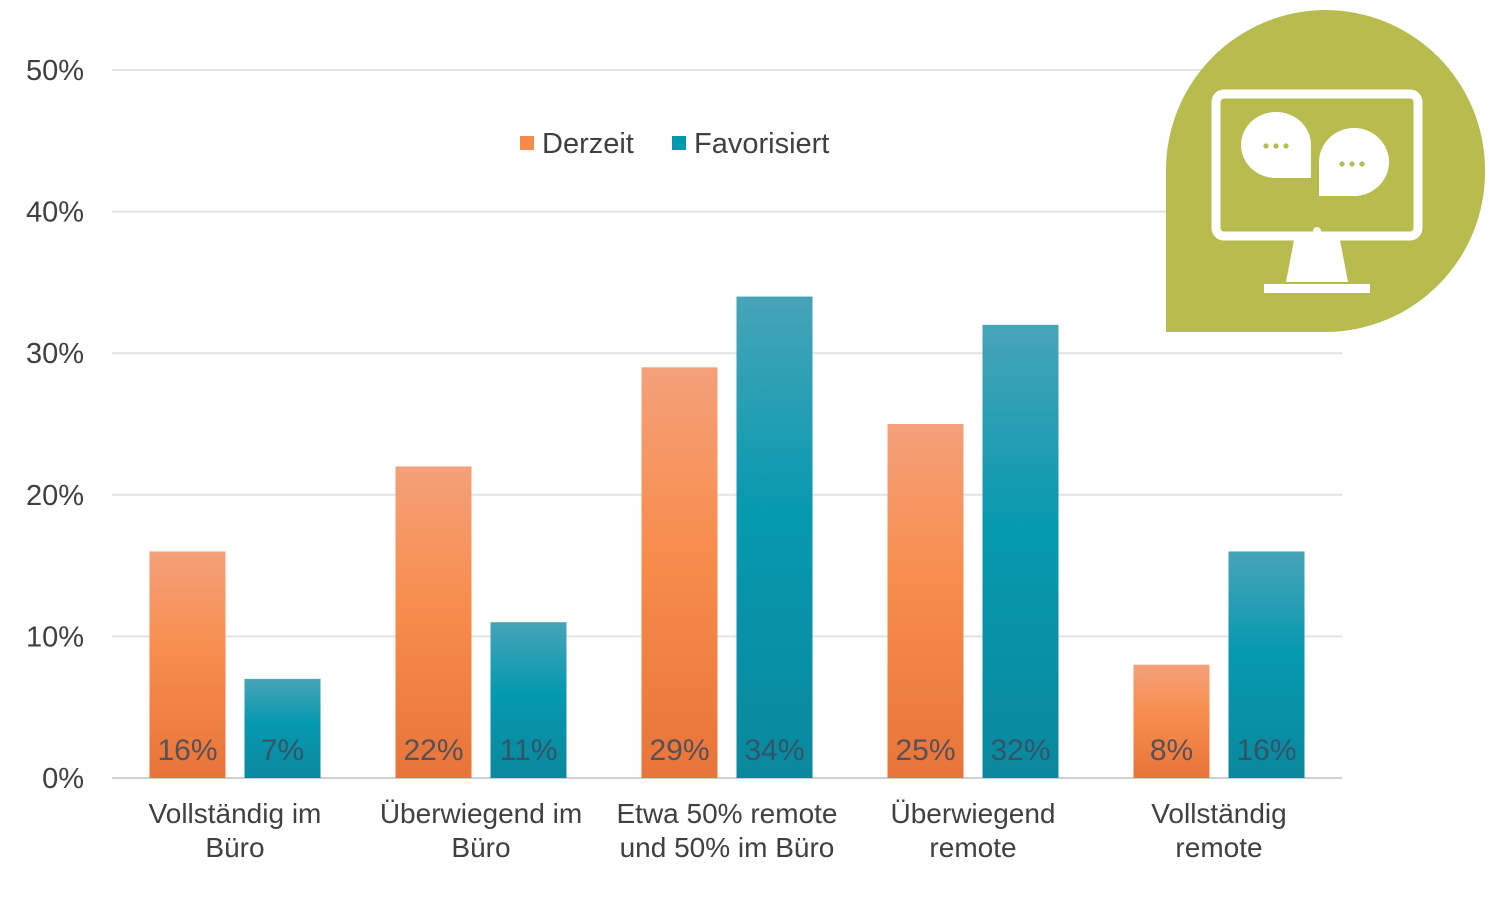 This screenshot has width=1500, height=900. What do you see at coordinates (55, 71) in the screenshot?
I see `y-tick-label: 50%` at bounding box center [55, 71].